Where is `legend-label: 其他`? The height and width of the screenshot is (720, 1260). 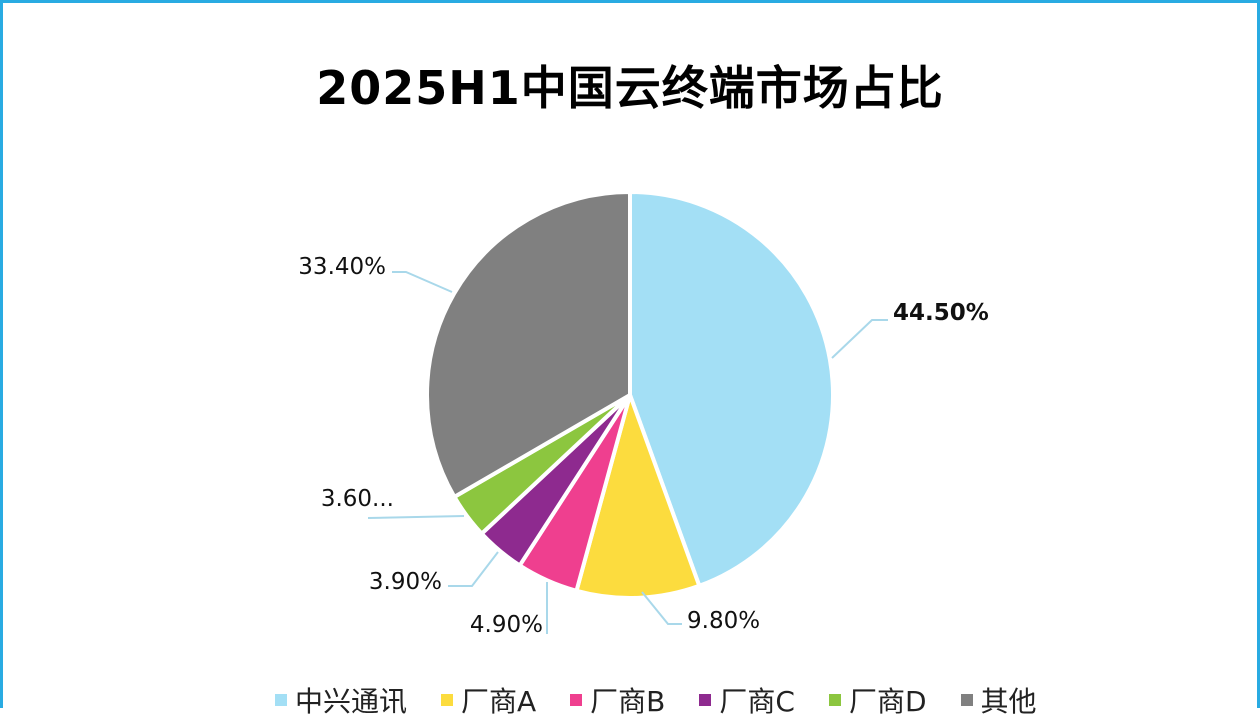
legend-label: 其他 is located at coordinates (1008, 701).